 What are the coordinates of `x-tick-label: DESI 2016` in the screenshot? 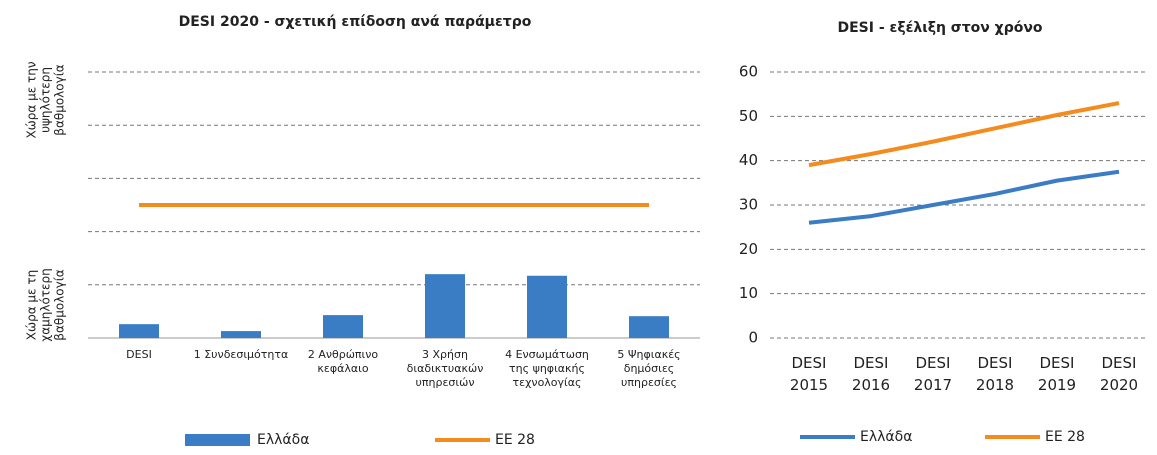 It's located at (871, 374).